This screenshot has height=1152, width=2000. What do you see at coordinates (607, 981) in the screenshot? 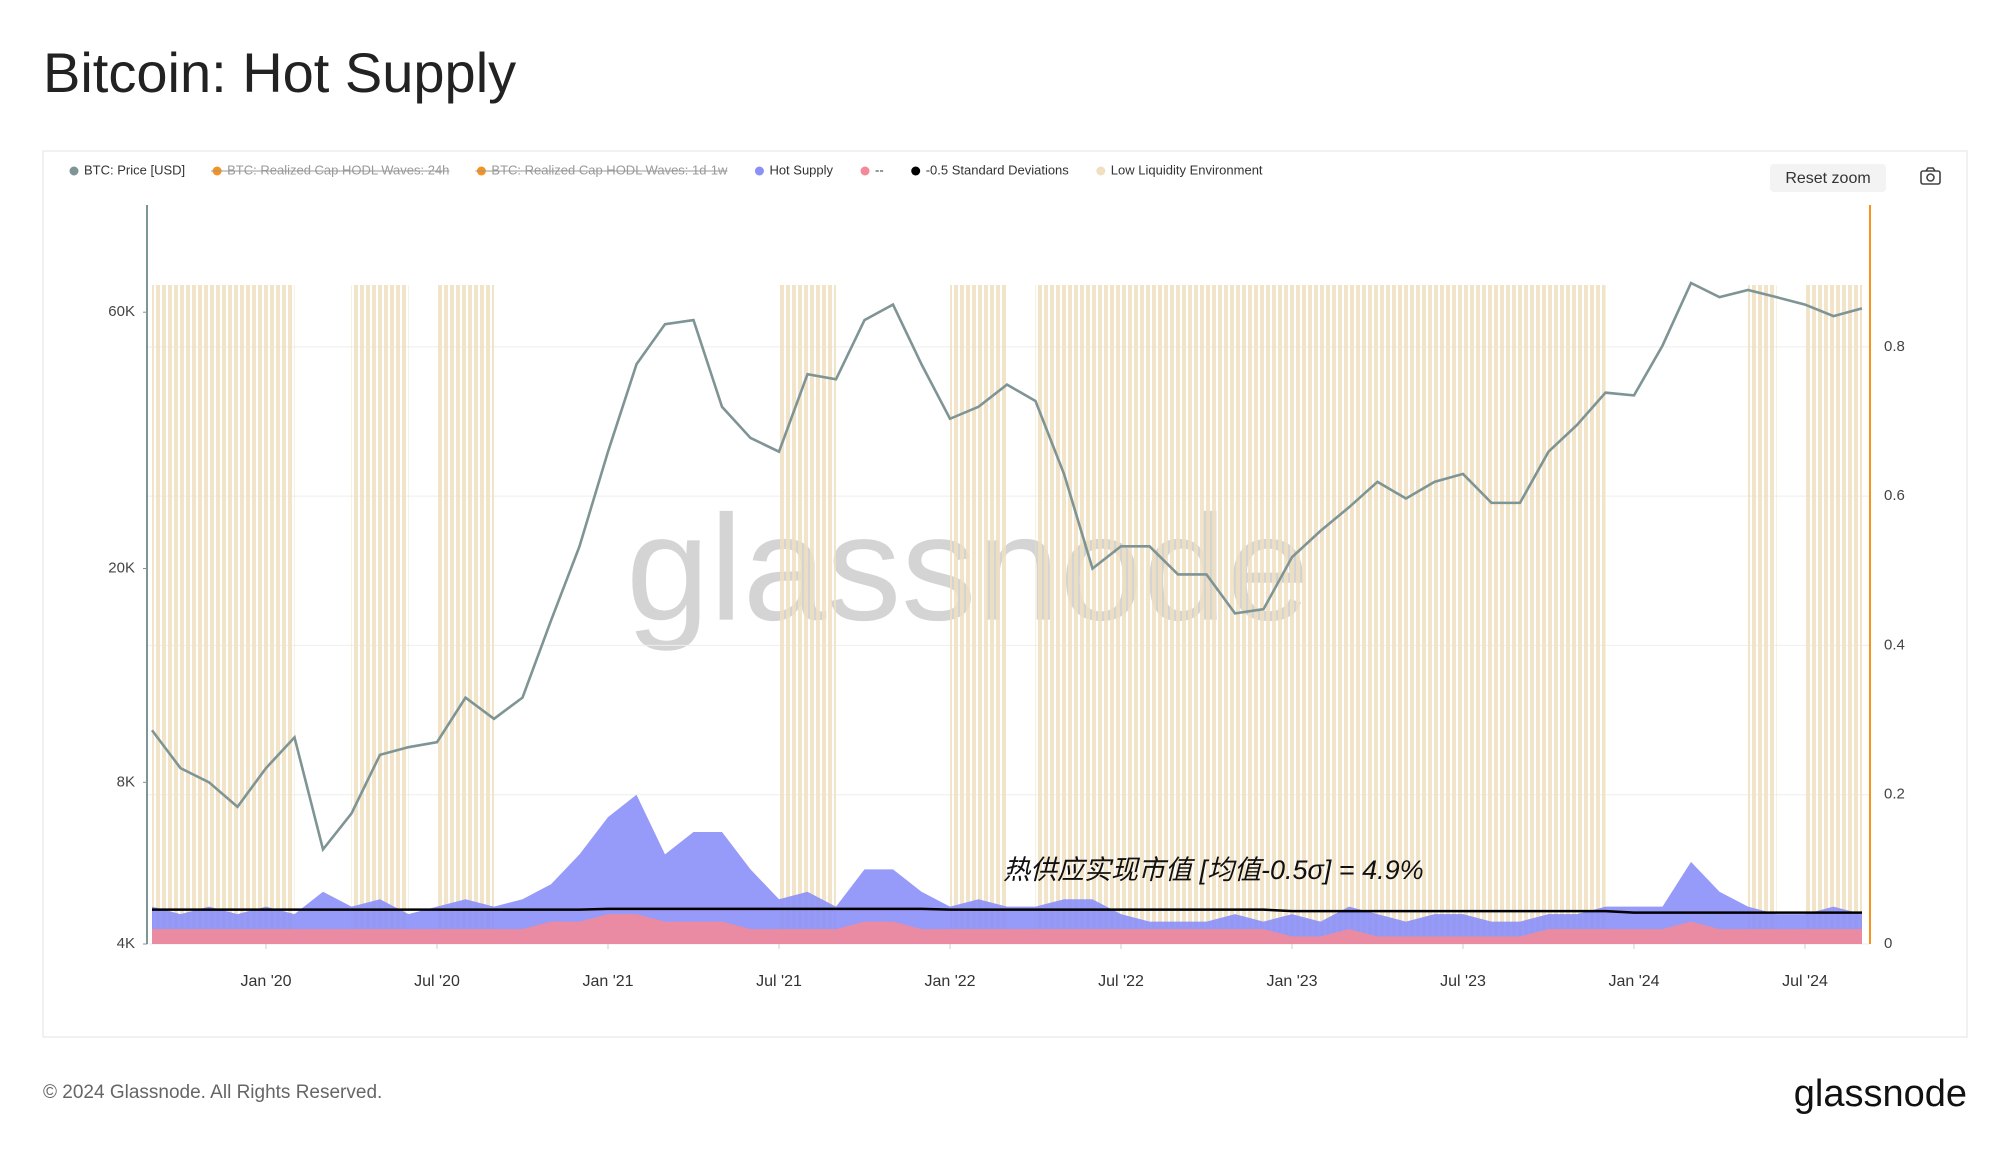
I see `x-tick-label: Jan '21` at bounding box center [607, 981].